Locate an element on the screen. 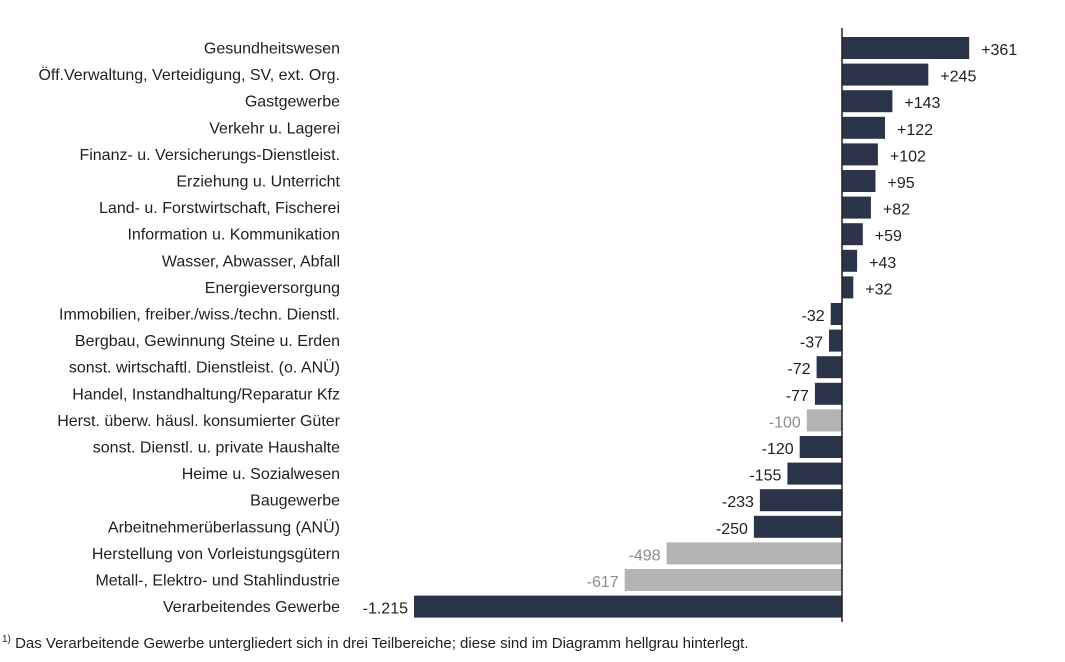  value-label: +122 is located at coordinates (915, 130).